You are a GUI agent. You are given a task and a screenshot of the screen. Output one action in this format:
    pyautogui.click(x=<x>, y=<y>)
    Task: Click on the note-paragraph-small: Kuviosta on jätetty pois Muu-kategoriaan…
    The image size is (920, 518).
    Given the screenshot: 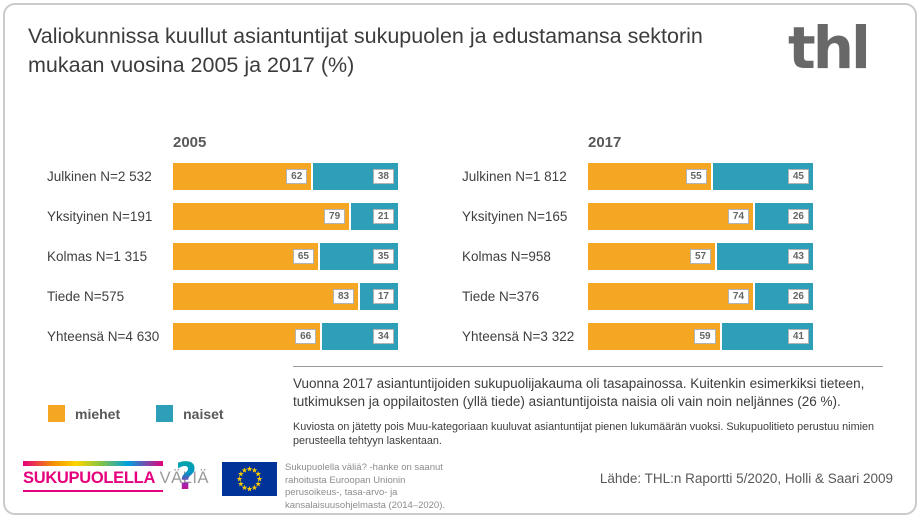 What is the action you would take?
    pyautogui.click(x=583, y=434)
    